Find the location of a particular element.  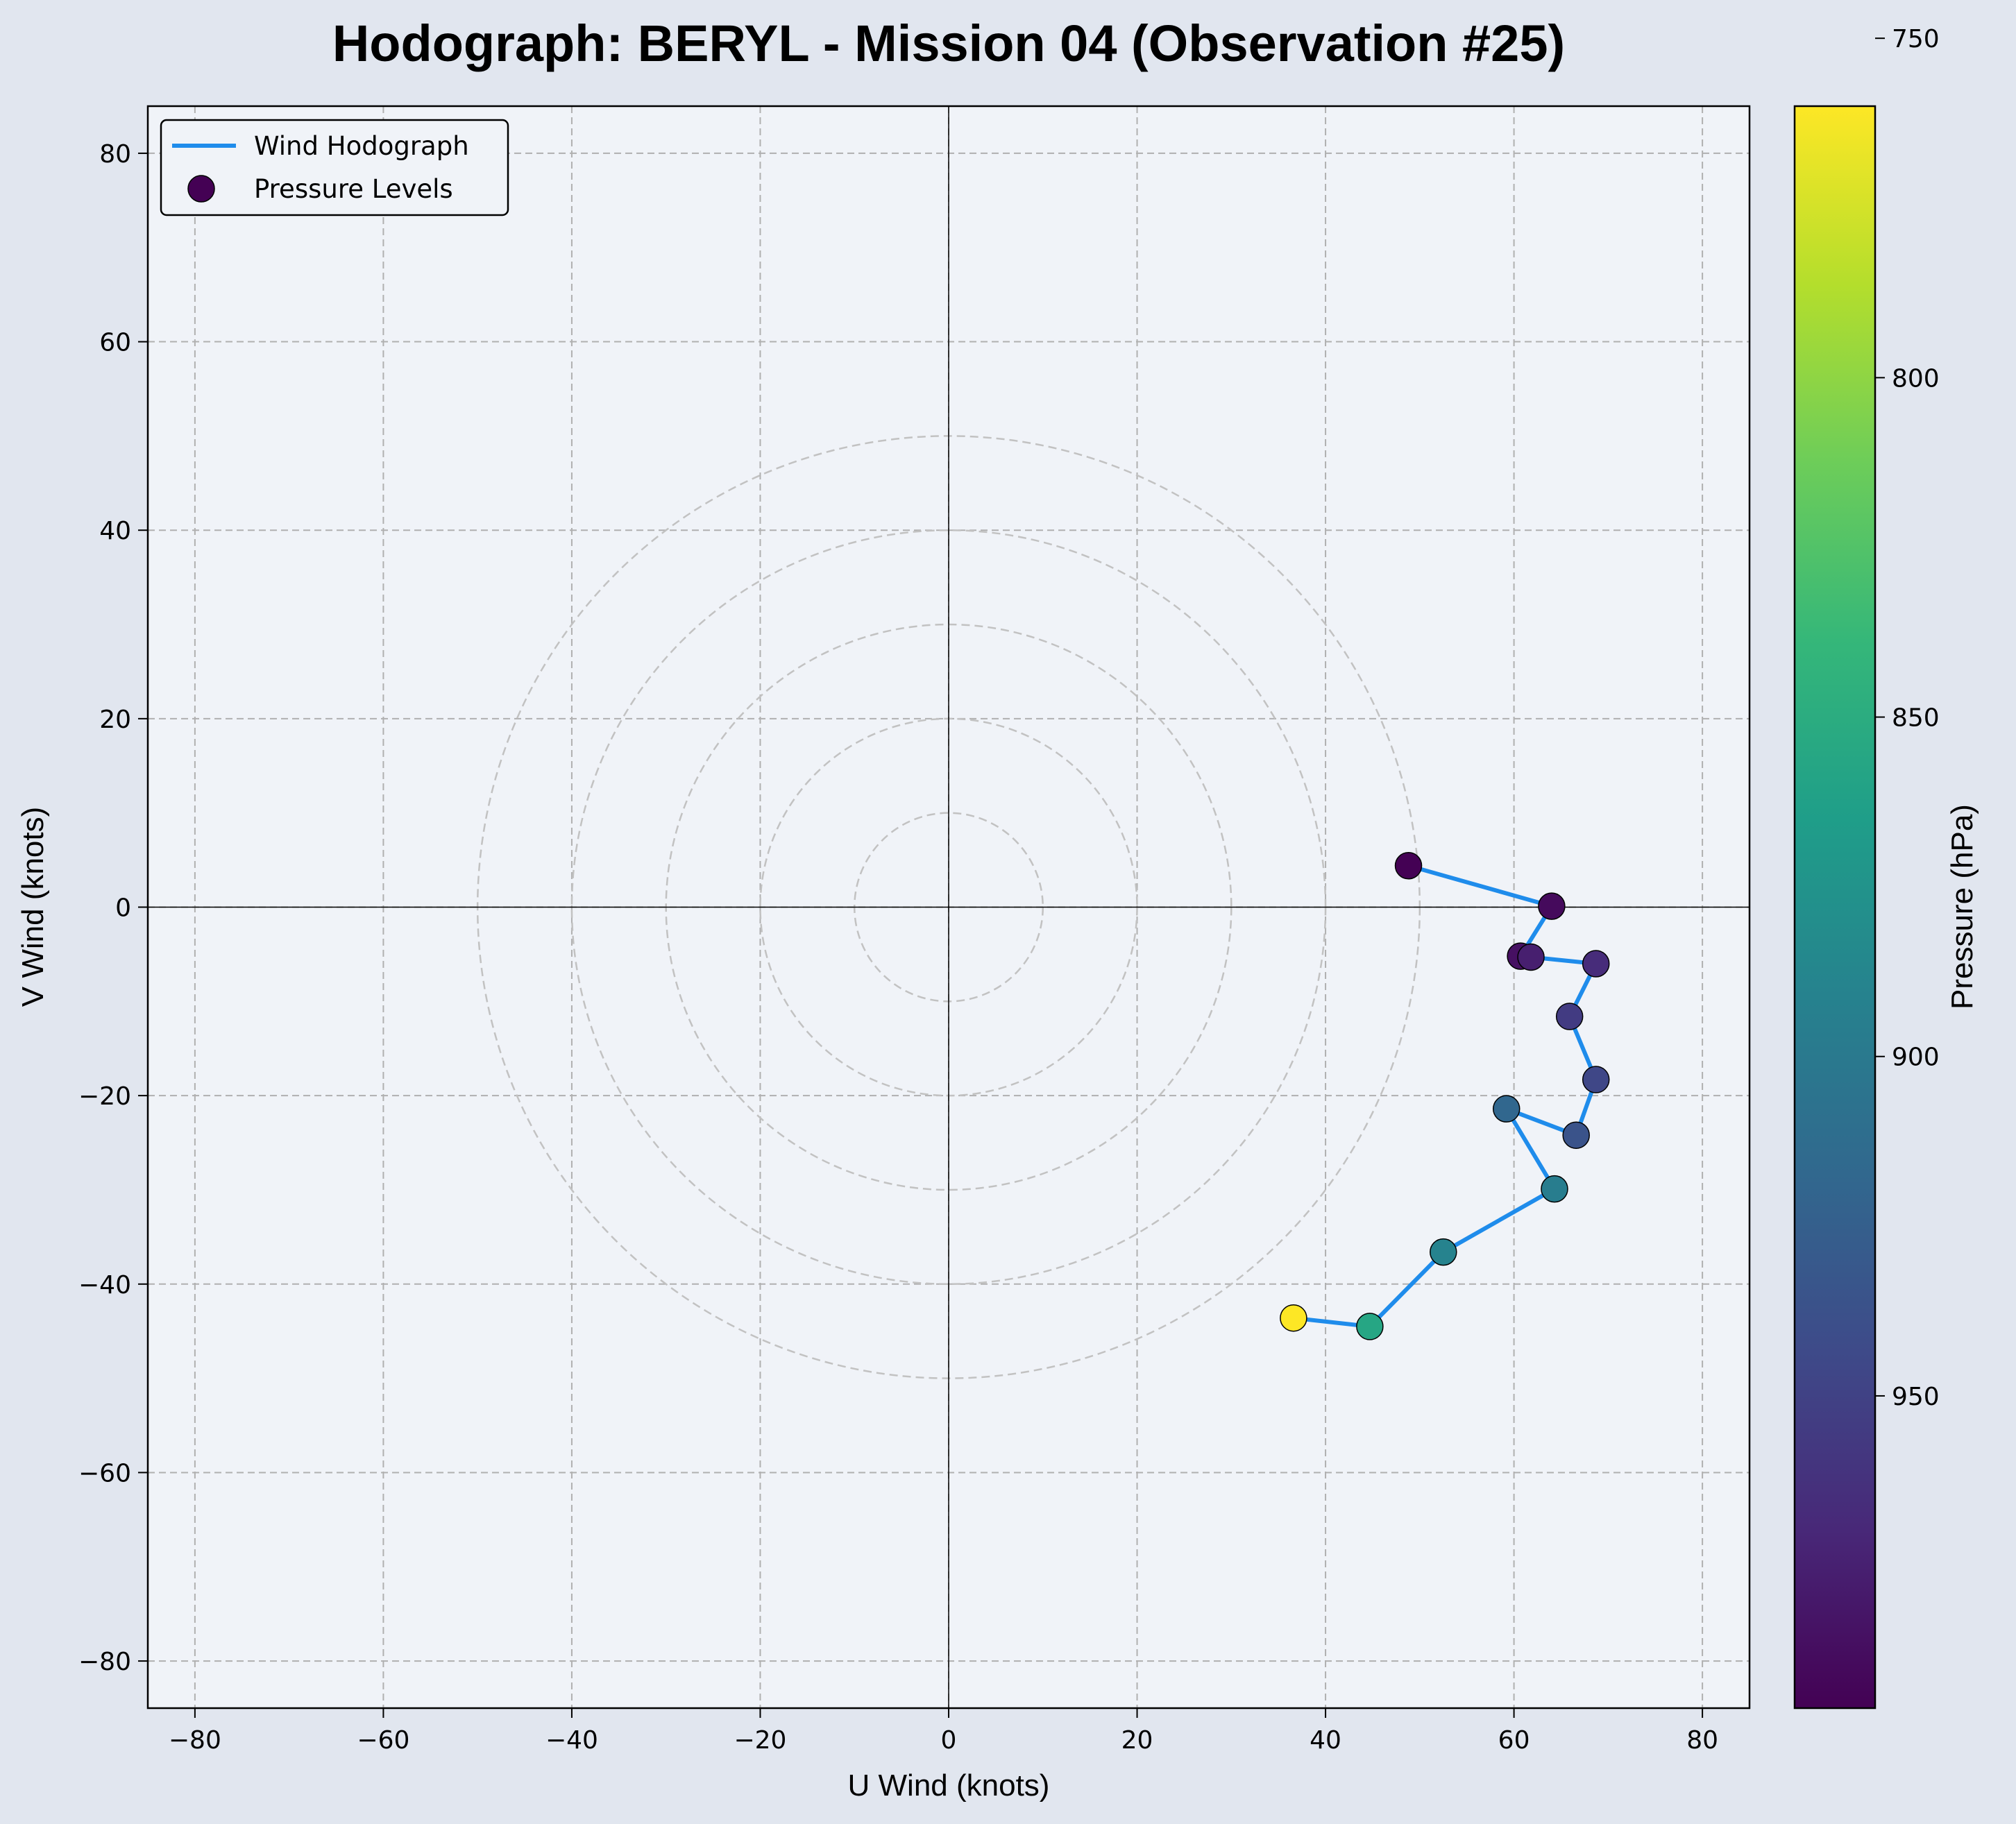

colorbar-tick-label: 800 is located at coordinates (1916, 379).